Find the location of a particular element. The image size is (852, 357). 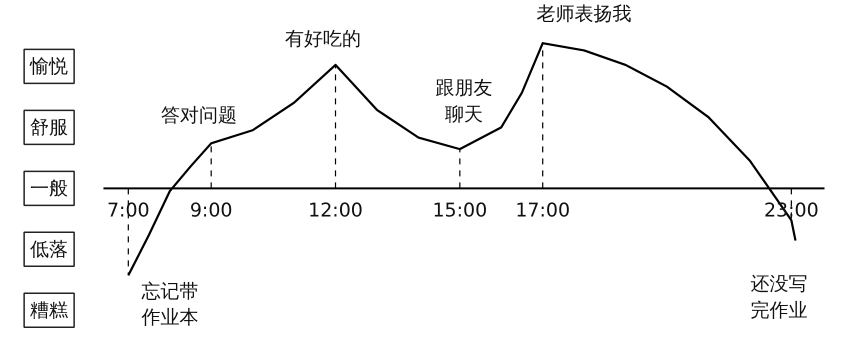

text: 舒服 is located at coordinates (49, 127).